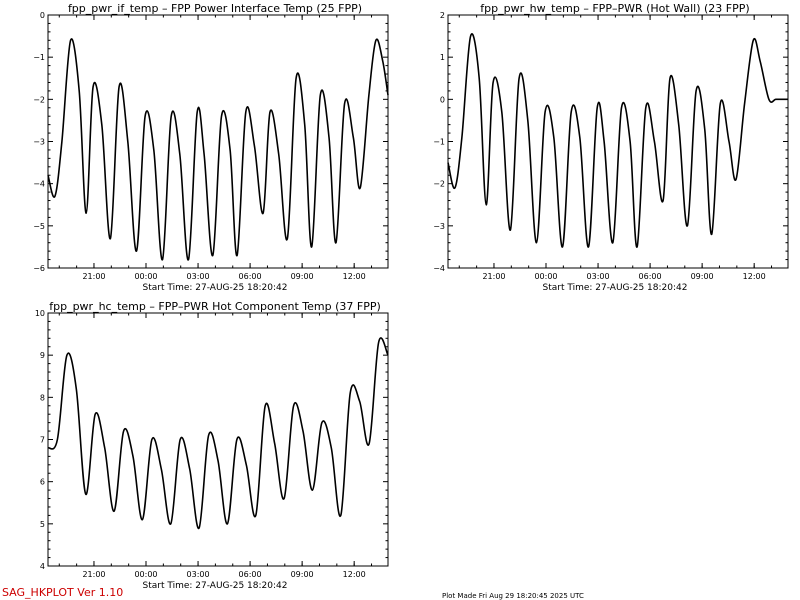  Describe the element at coordinates (42, 355) in the screenshot. I see `y-tick-label: 9` at that location.